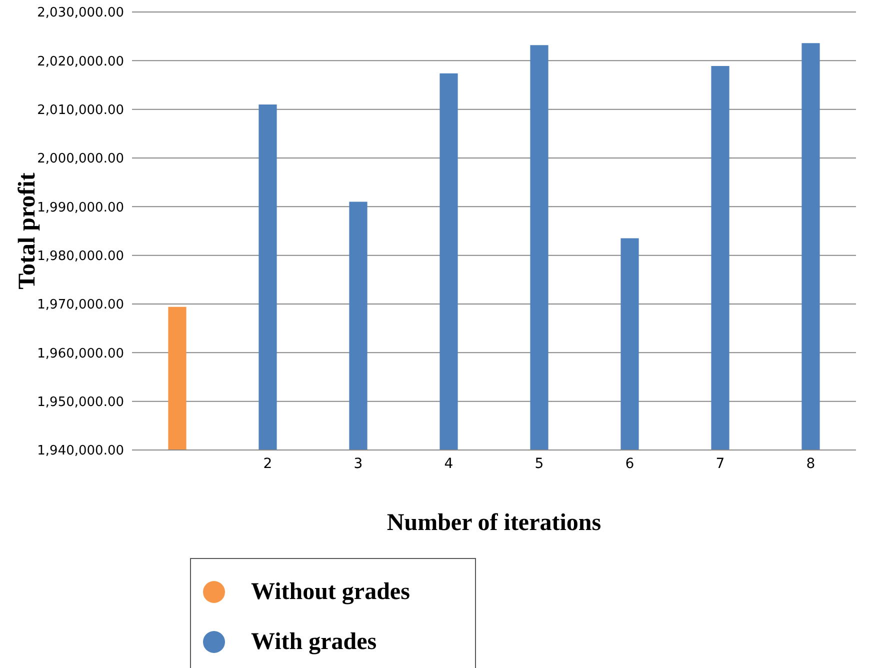 This screenshot has height=668, width=876. I want to click on x-tick-label: 6, so click(629, 464).